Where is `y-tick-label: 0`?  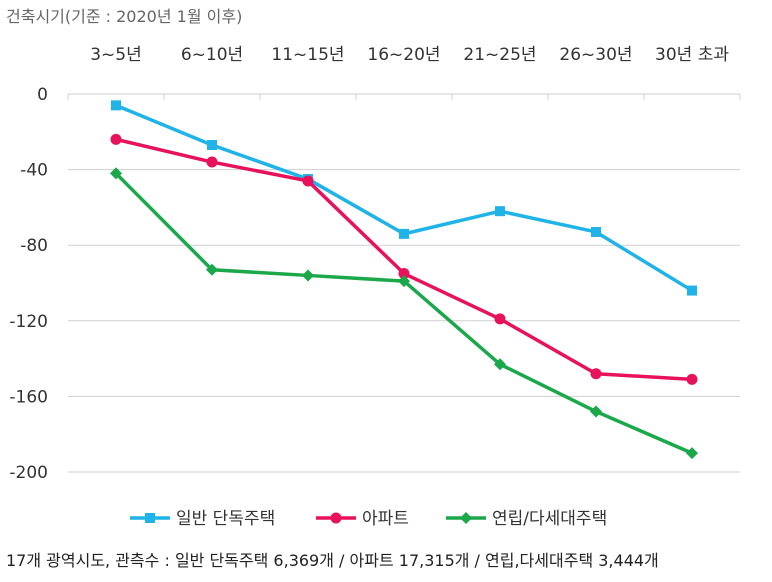
y-tick-label: 0 is located at coordinates (42, 95).